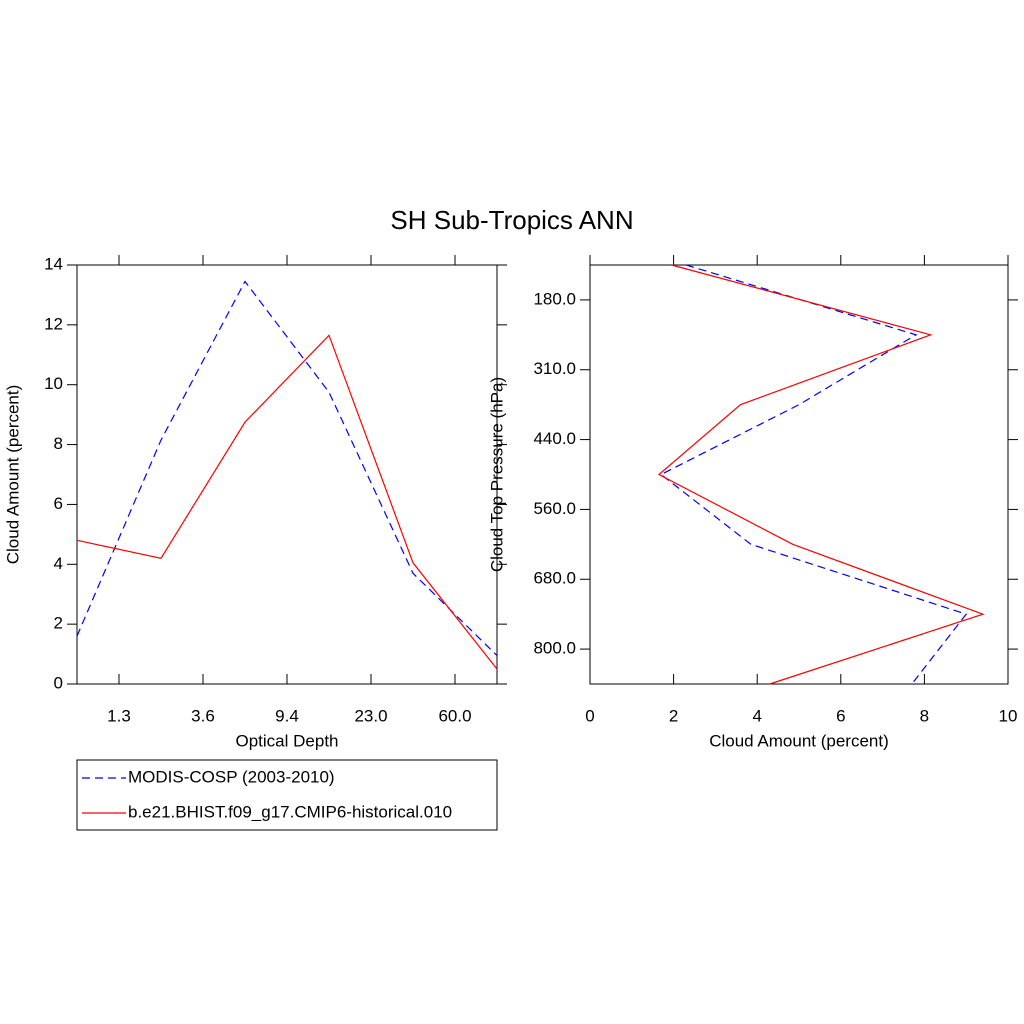  I want to click on y-tick-label: 6, so click(58, 503).